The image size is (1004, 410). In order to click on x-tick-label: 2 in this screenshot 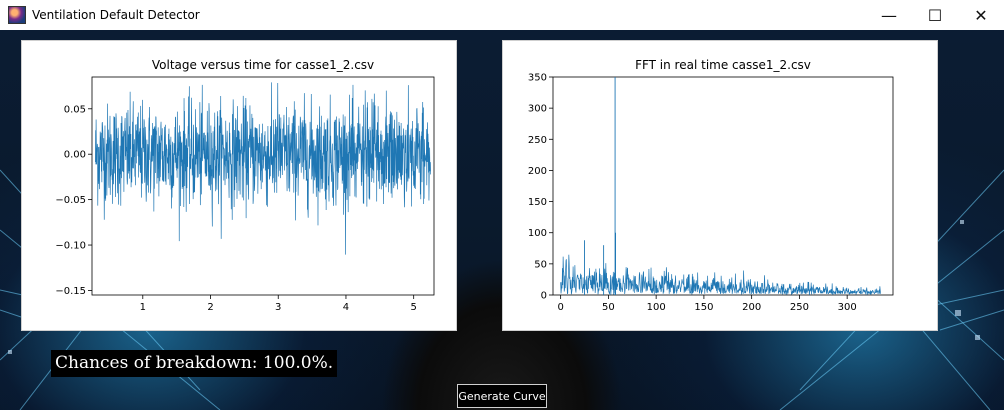, I will do `click(210, 307)`.